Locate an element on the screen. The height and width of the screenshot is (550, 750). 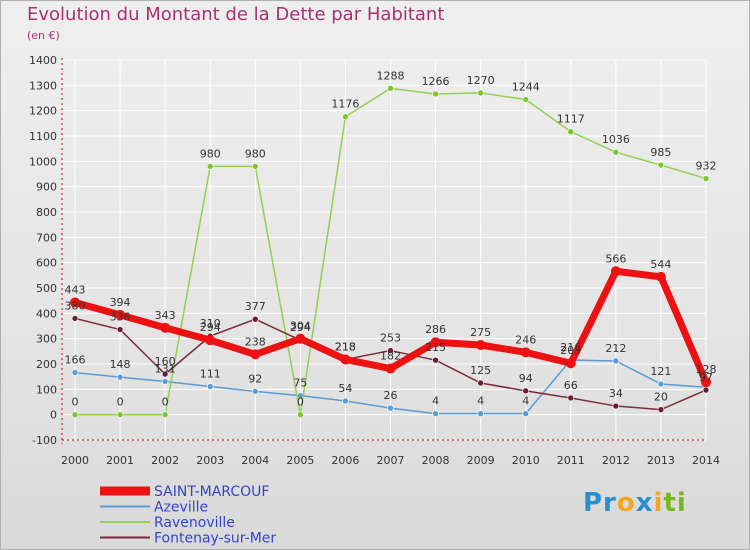
legend-label: SAINT-MARCOUF is located at coordinates (211, 492).